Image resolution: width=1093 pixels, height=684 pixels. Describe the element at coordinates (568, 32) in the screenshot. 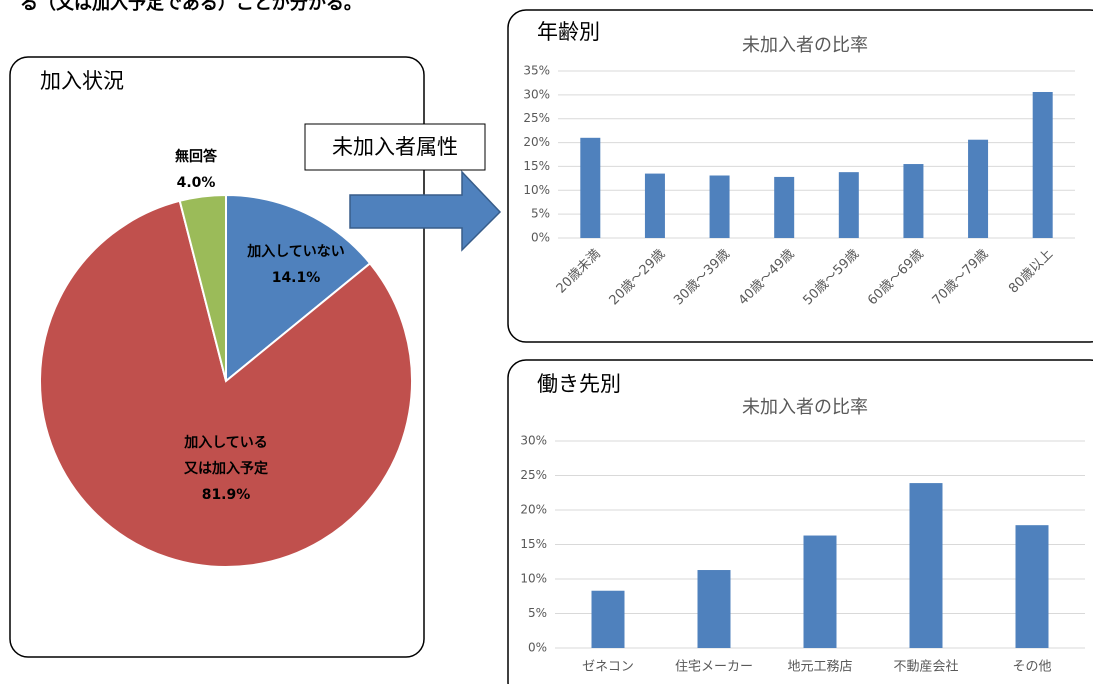

I see `panel-title: 年齢別` at that location.